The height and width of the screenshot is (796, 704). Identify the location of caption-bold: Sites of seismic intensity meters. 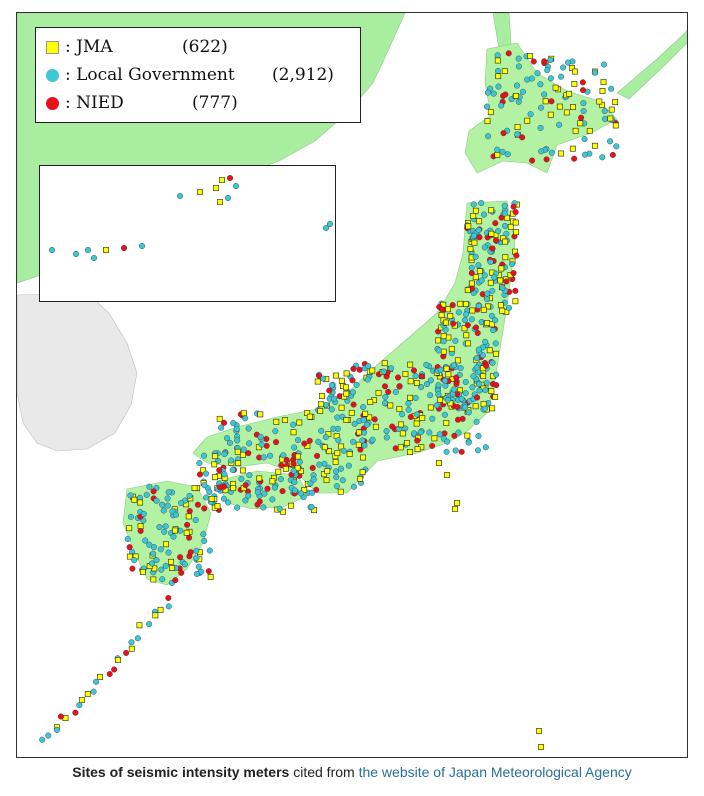
(181, 772).